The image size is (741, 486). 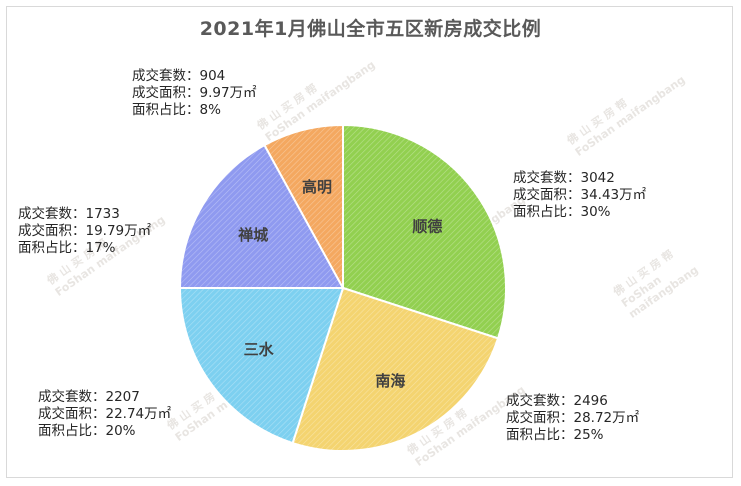 What do you see at coordinates (370, 29) in the screenshot?
I see `chart-title: 2021年1月佛山全市五区新房成交比例` at bounding box center [370, 29].